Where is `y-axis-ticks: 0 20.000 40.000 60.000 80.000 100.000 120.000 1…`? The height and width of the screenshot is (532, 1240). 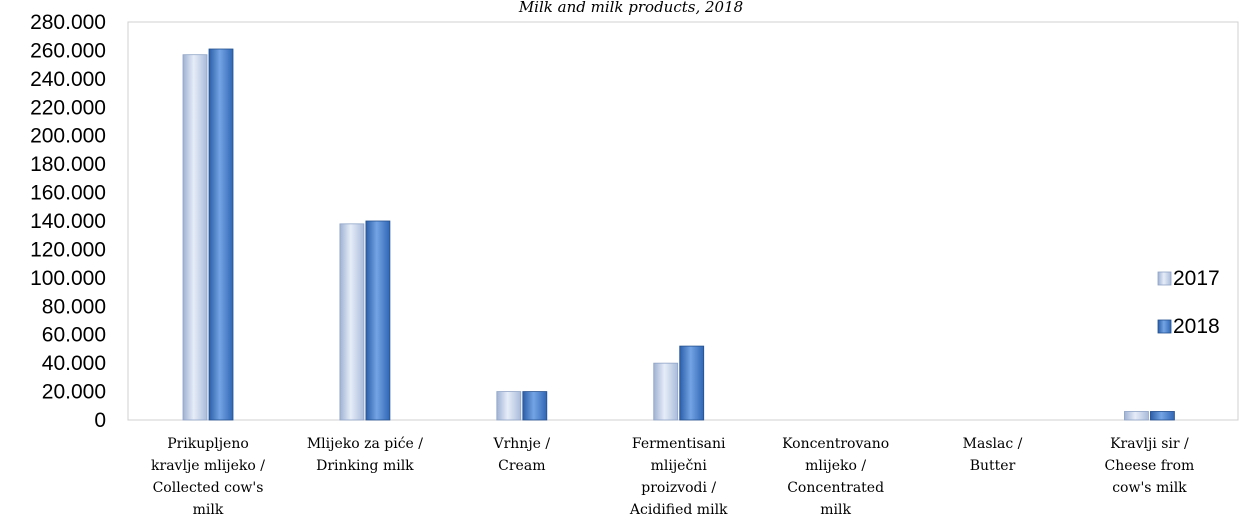 y-axis-ticks: 0 20.000 40.000 60.000 80.000 100.000 120.000 1… is located at coordinates (68, 221).